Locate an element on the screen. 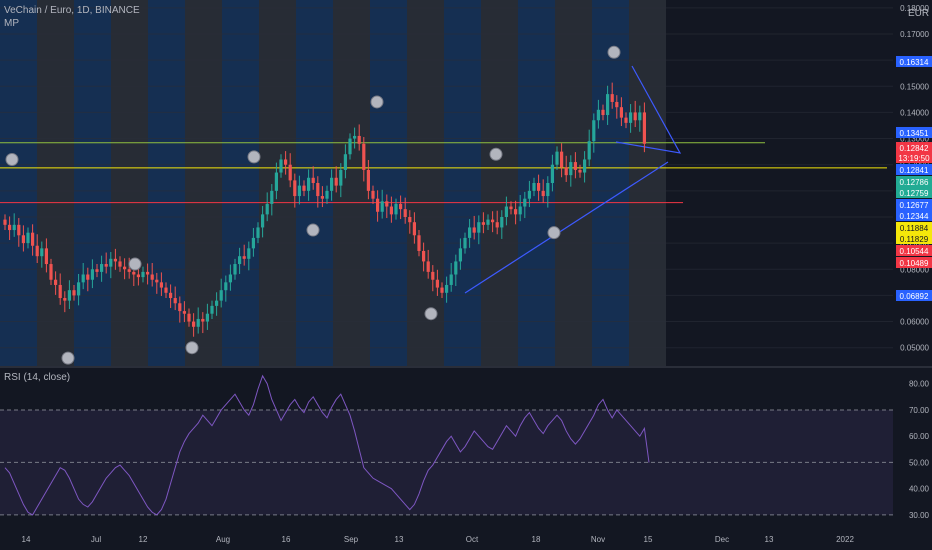 This screenshot has height=550, width=932. currency-label: EUR is located at coordinates (919, 13).